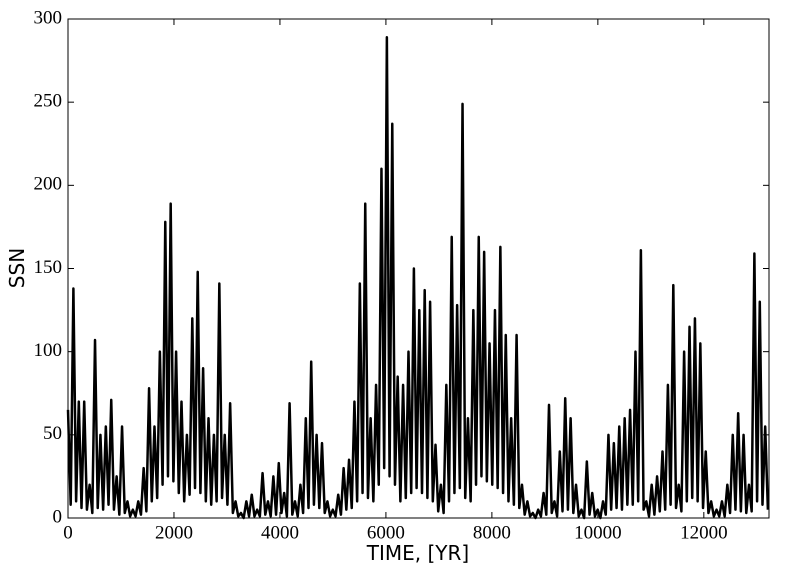 This screenshot has height=577, width=789. What do you see at coordinates (598, 532) in the screenshot?
I see `x-tick-label: 10000` at bounding box center [598, 532].